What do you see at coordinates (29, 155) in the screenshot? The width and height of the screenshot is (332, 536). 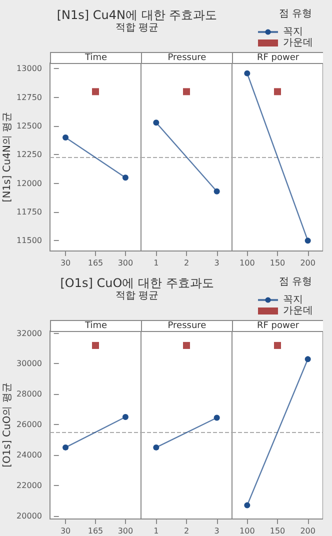 I see `y-tick-label: 12250` at bounding box center [29, 155].